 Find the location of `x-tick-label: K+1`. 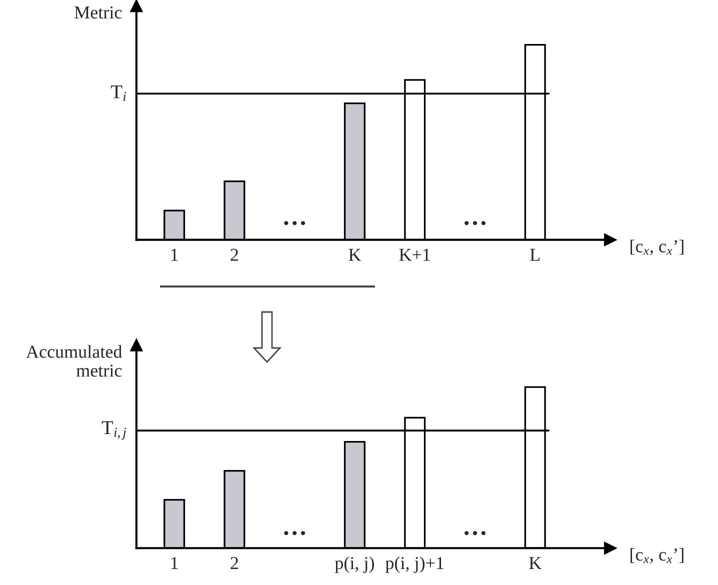

x-tick-label: K+1 is located at coordinates (414, 254).